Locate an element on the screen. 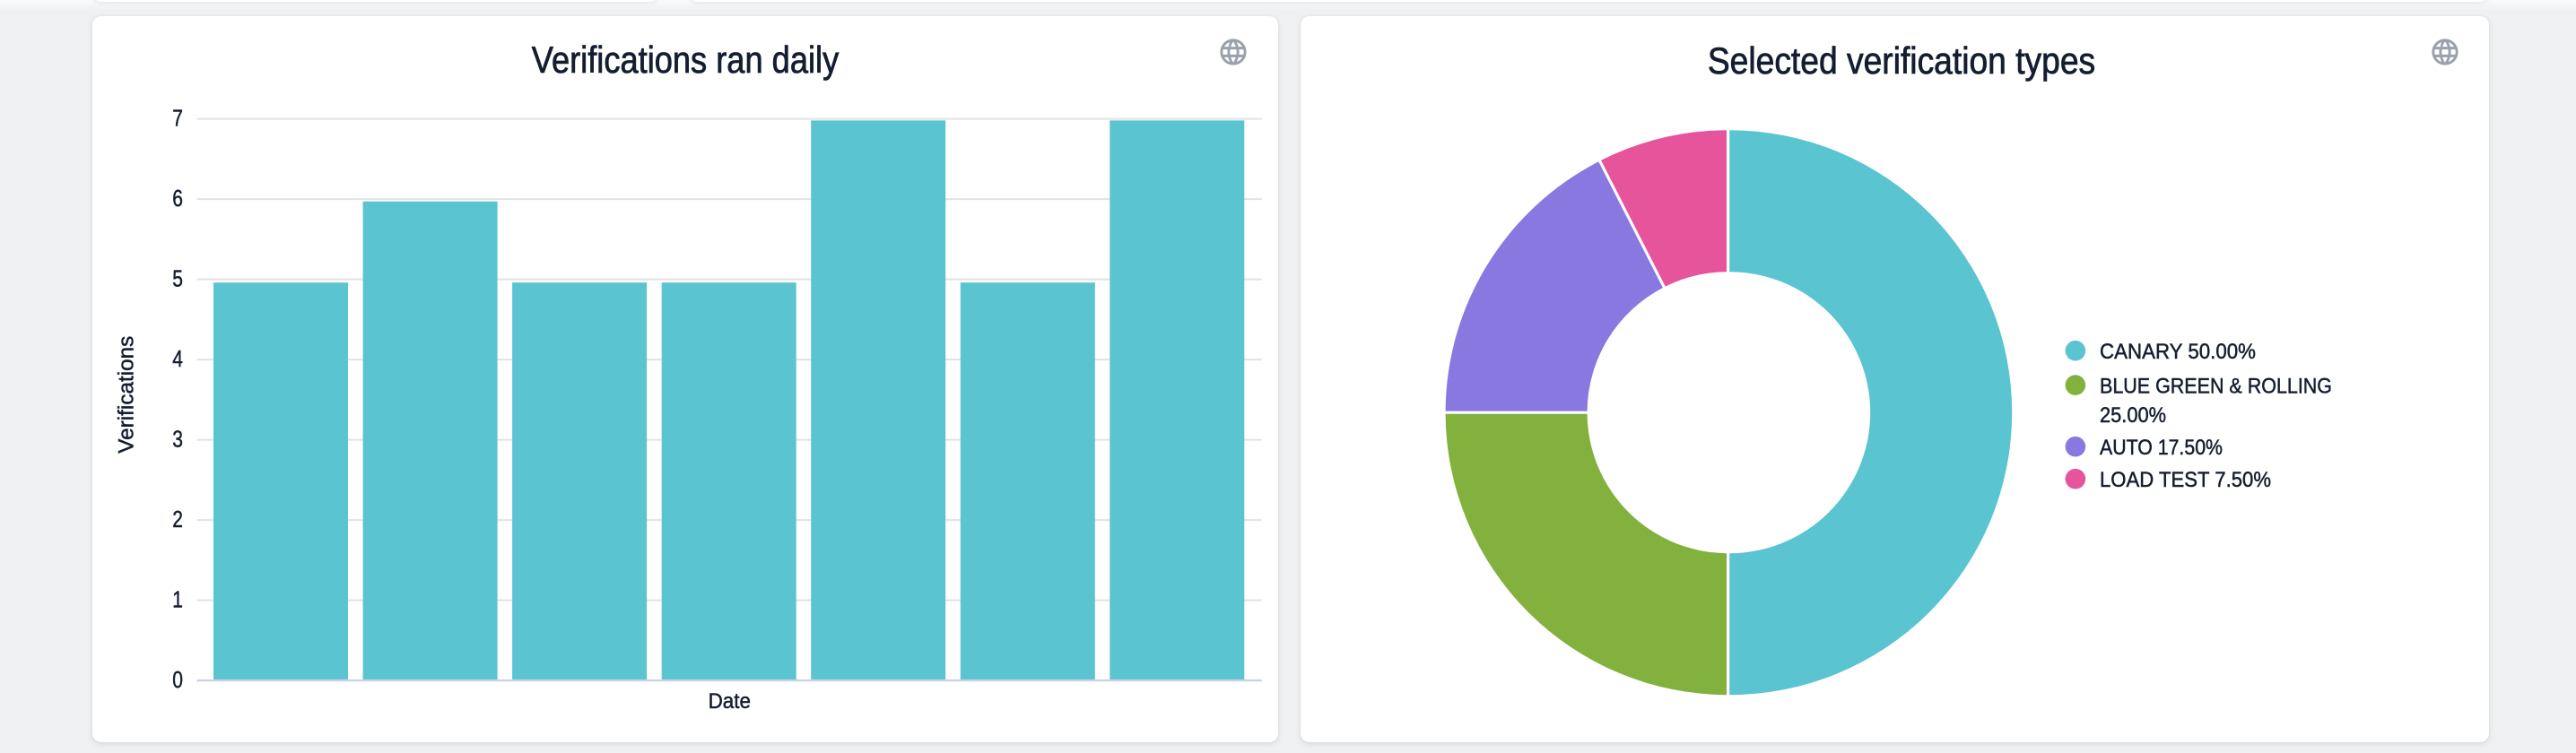 This screenshot has width=2576, height=753. svg-text: 3 is located at coordinates (177, 439).